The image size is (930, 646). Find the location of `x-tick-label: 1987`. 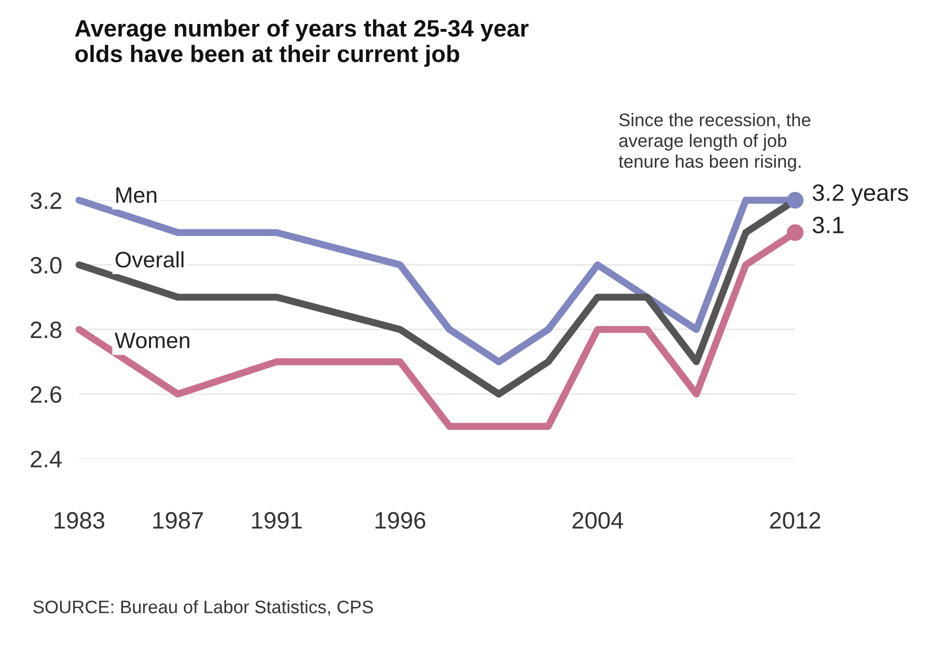

x-tick-label: 1987 is located at coordinates (178, 520).